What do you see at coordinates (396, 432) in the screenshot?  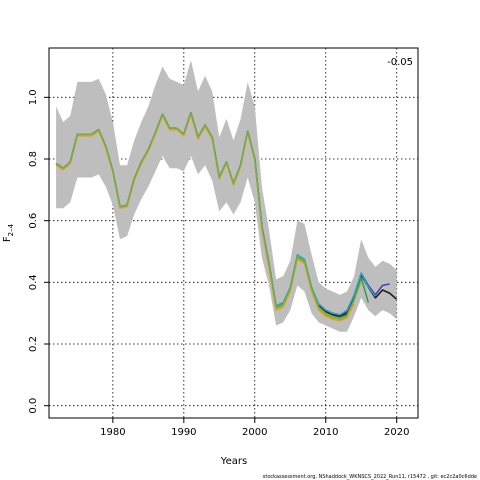 I see `x-tick-label: 2020` at bounding box center [396, 432].